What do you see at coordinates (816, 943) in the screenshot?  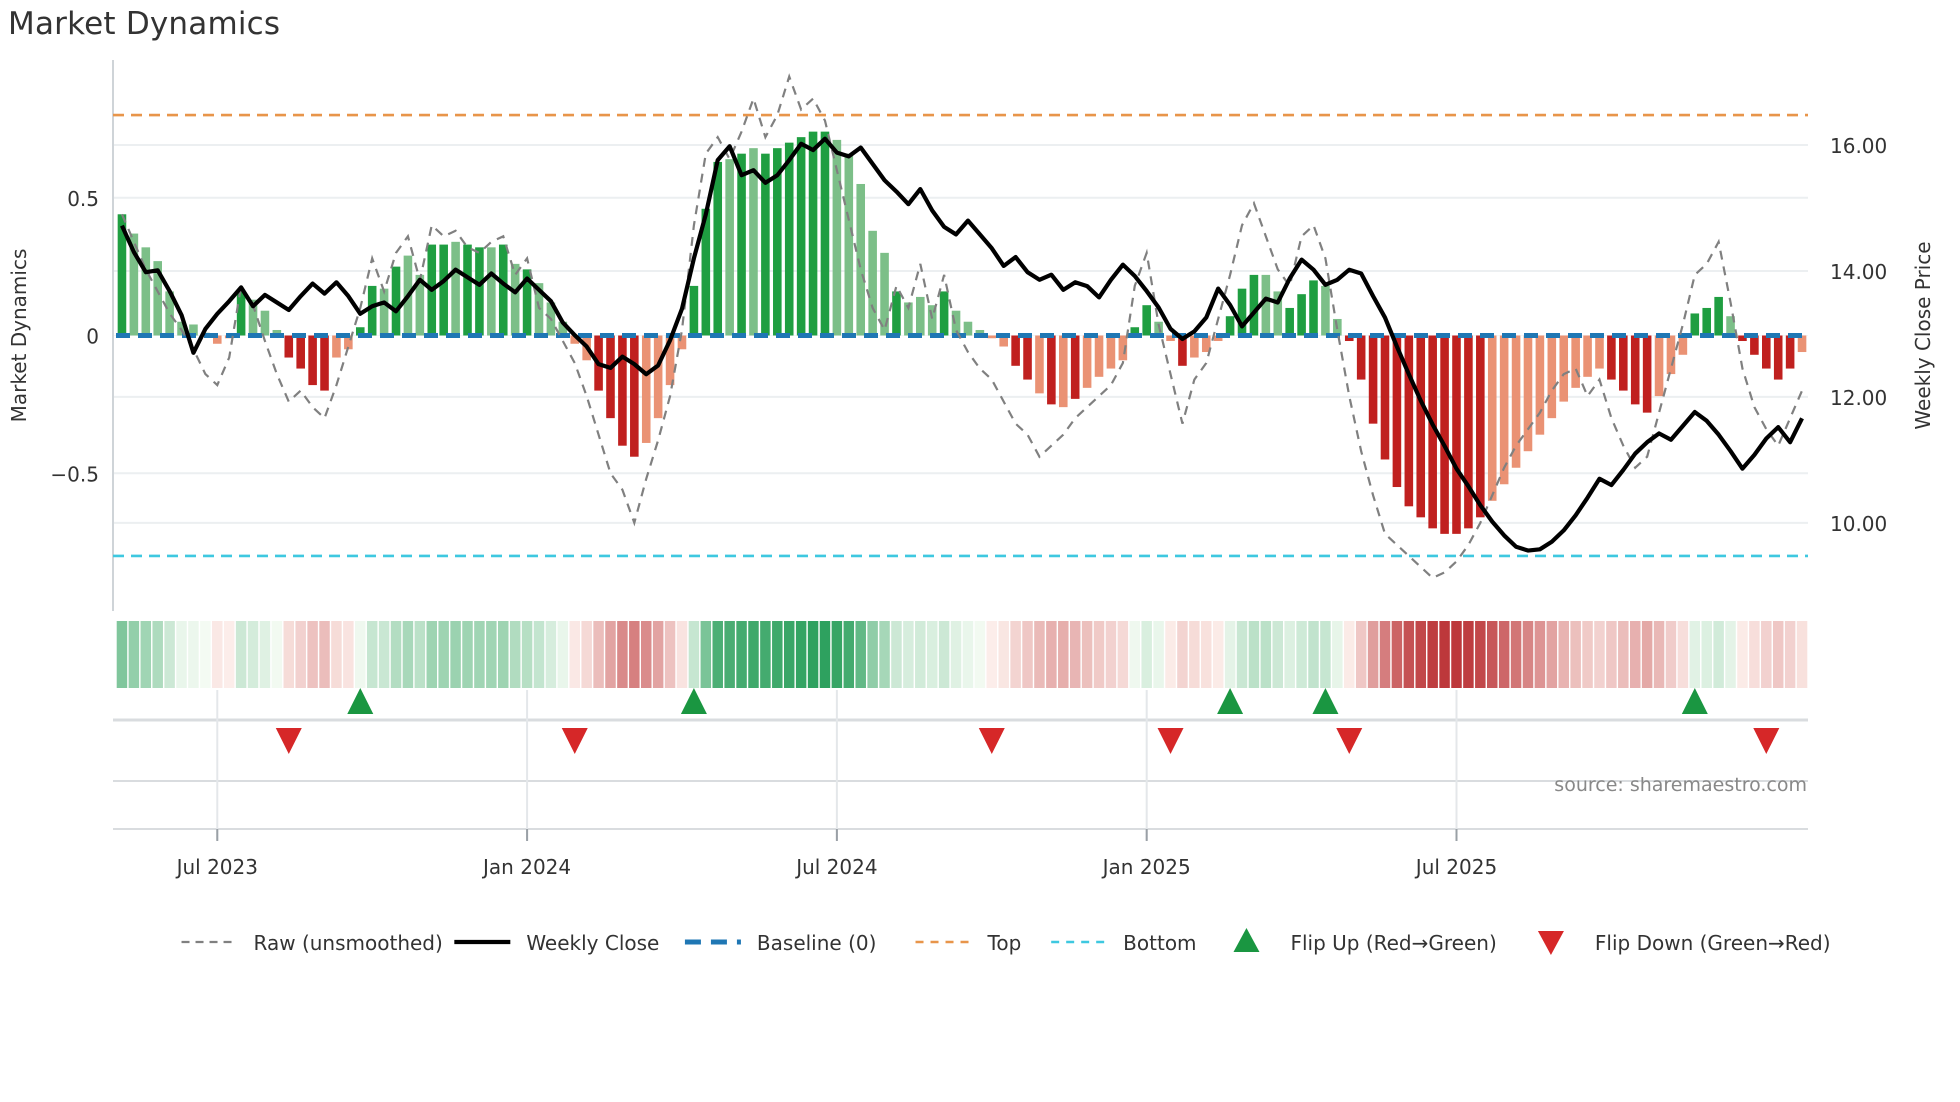 I see `legend-label: Baseline (0)` at bounding box center [816, 943].